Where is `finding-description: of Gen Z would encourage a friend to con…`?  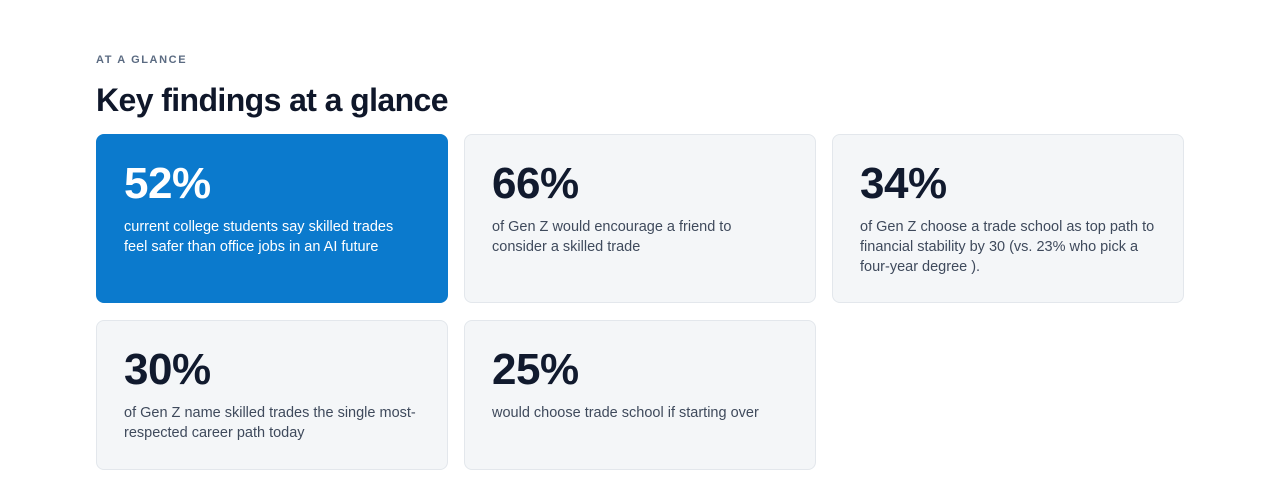 finding-description: of Gen Z would encourage a friend to con… is located at coordinates (612, 237).